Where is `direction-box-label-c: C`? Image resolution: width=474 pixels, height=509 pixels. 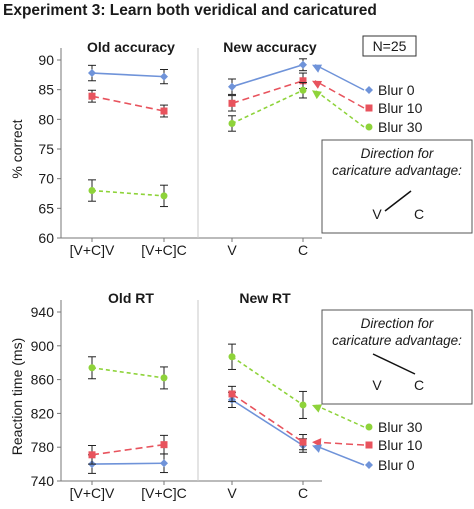
direction-box-label-c: C is located at coordinates (419, 385).